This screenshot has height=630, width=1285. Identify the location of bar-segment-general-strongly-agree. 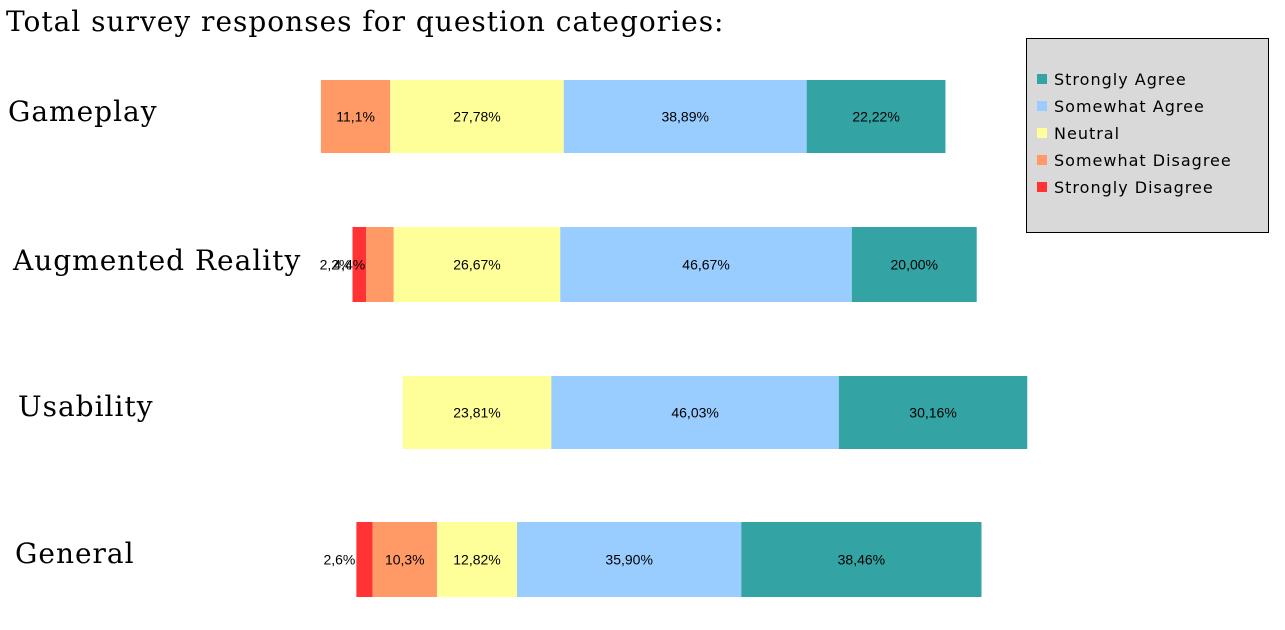
(861, 559).